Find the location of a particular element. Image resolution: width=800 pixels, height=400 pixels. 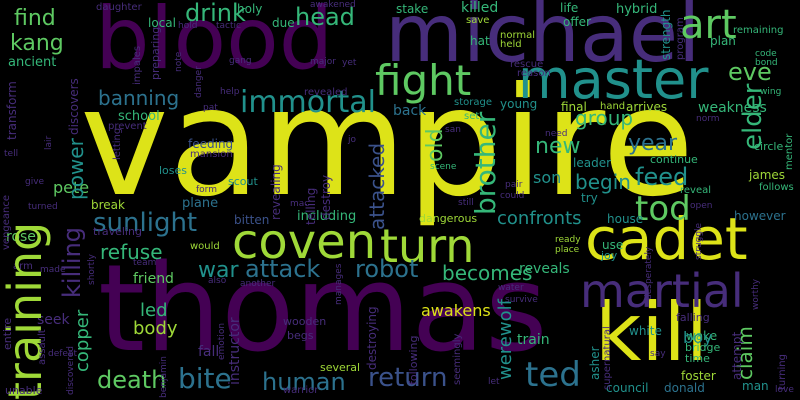

word-head: head is located at coordinates (325, 17).